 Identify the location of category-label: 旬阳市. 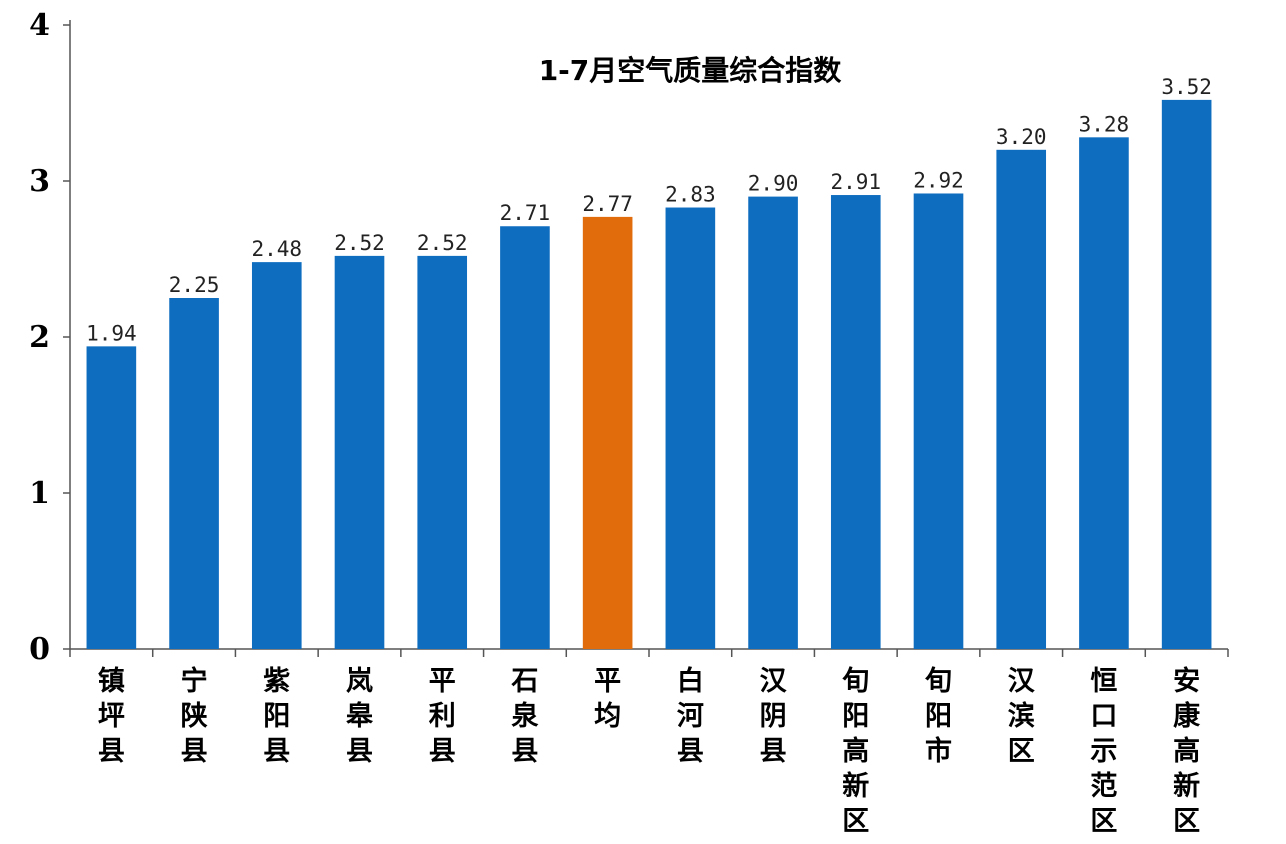
(938, 716).